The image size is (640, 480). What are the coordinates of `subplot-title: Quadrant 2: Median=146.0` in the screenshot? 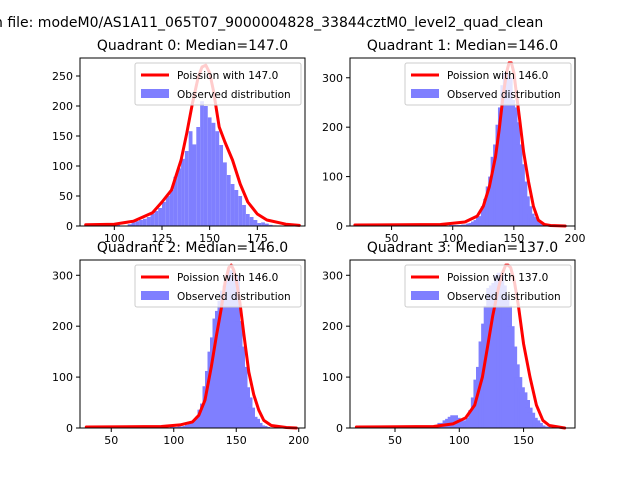 It's located at (192, 248).